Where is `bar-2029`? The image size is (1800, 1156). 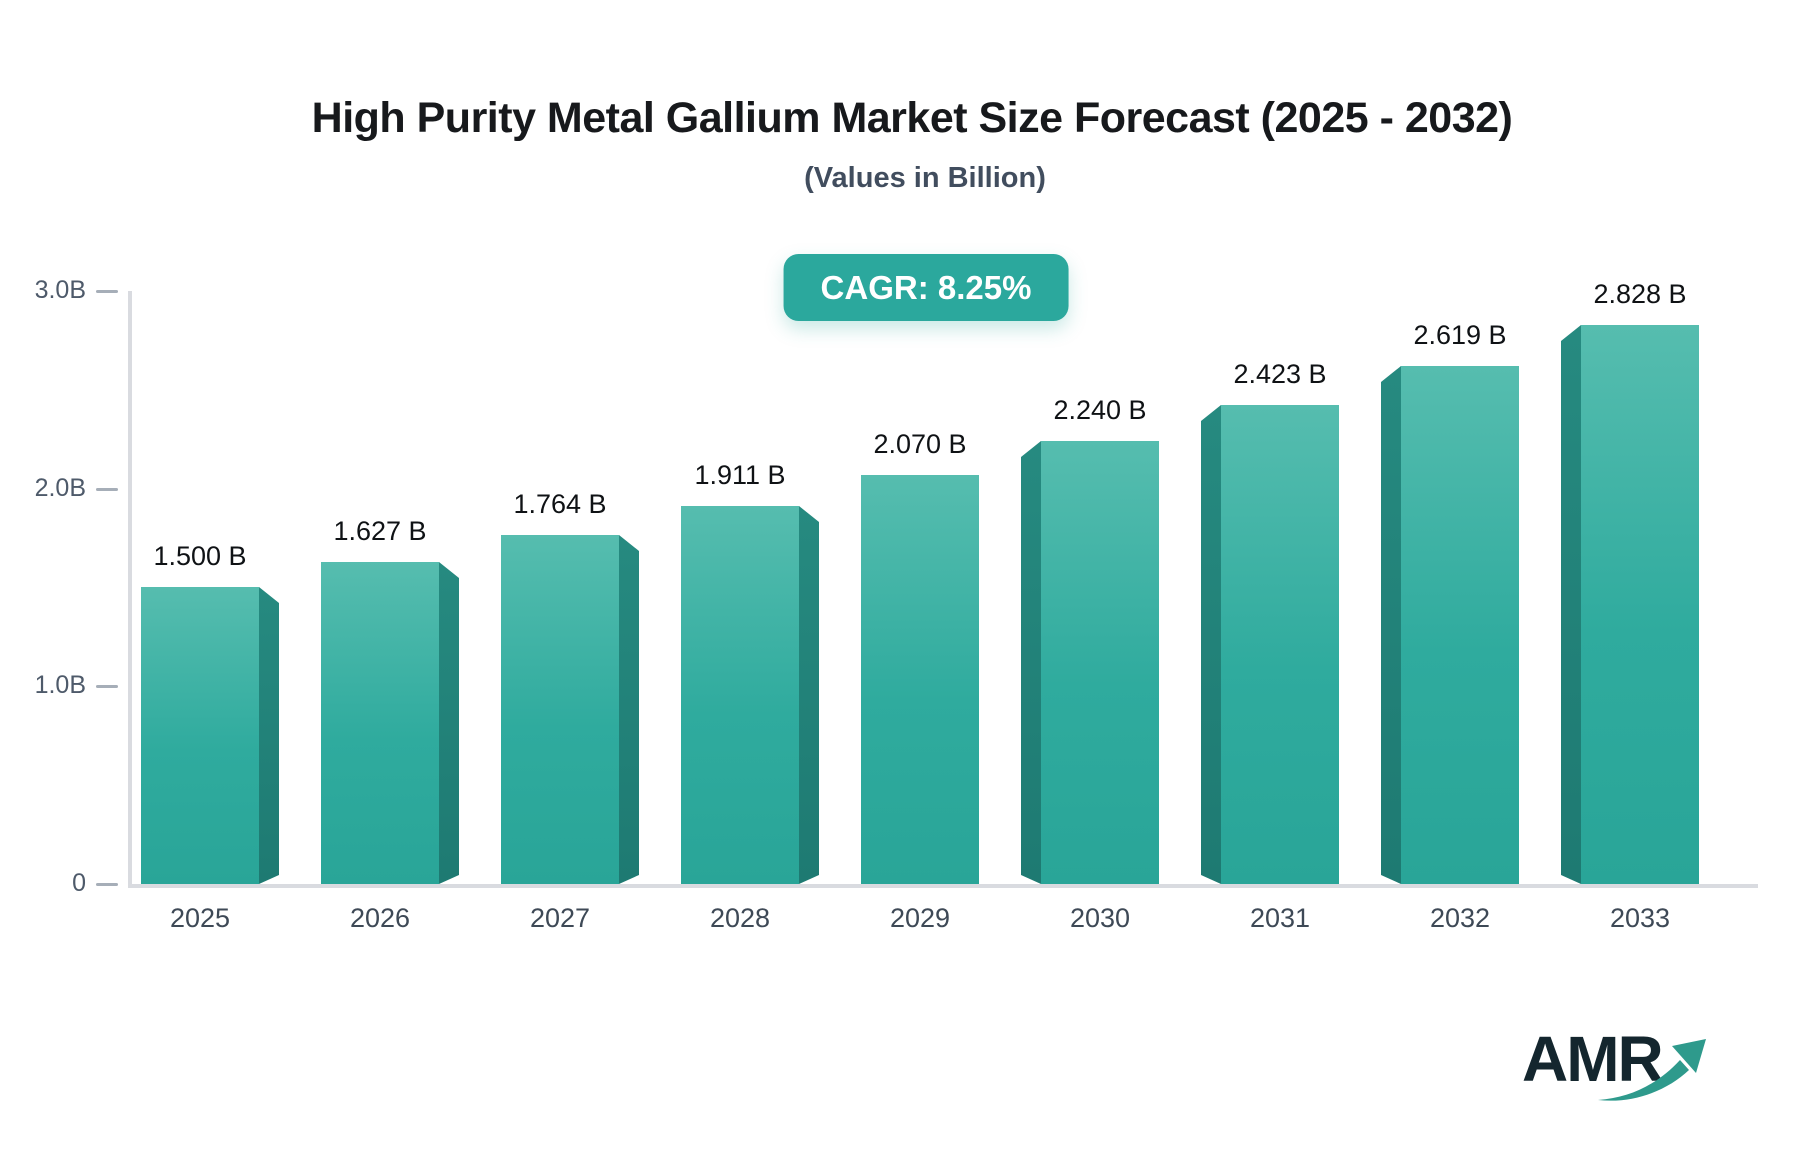
bar-2029 is located at coordinates (920, 679).